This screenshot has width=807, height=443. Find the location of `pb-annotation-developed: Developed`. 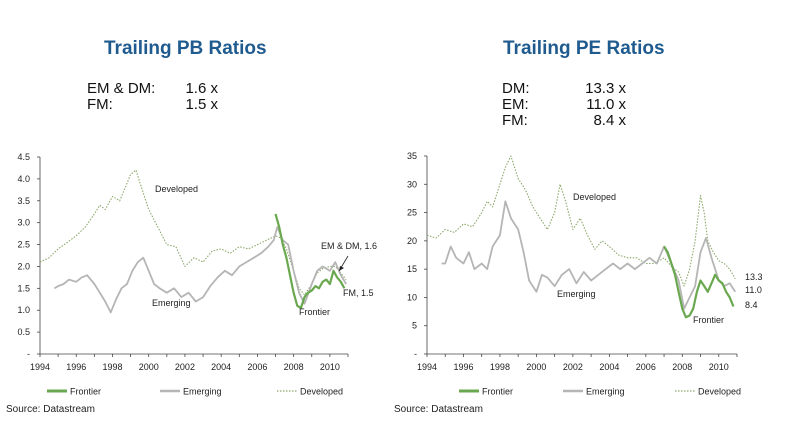

pb-annotation-developed: Developed is located at coordinates (176, 189).